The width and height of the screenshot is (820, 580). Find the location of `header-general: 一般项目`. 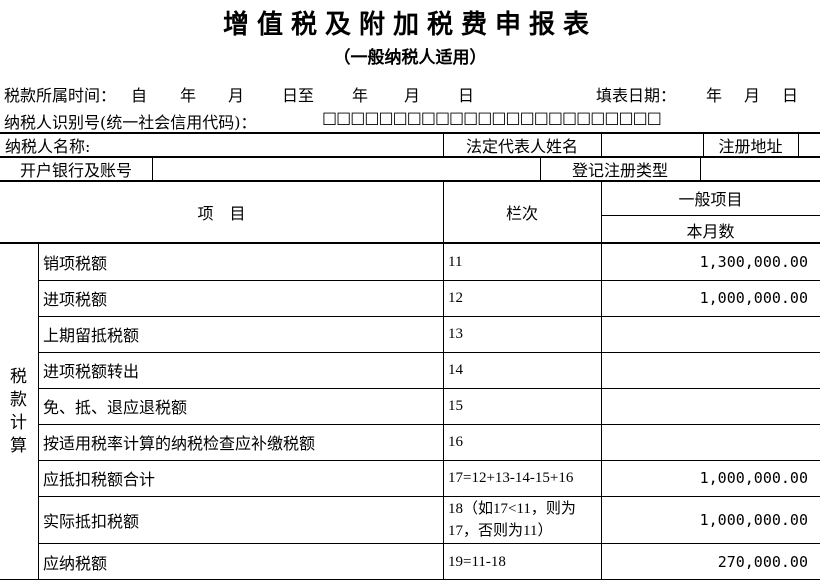

header-general: 一般项目 is located at coordinates (710, 199).